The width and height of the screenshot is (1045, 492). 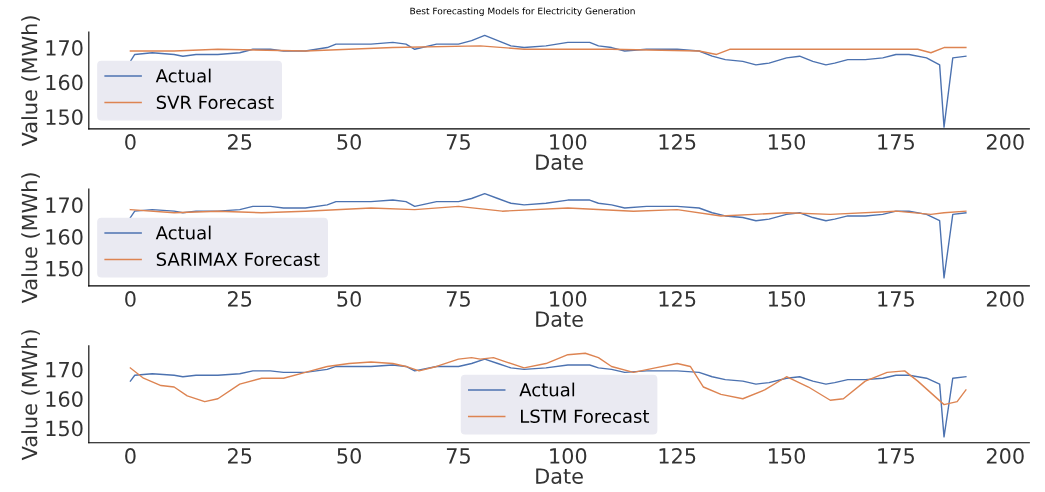 I want to click on chart-title: Best Forecasting Models for Electricity Generation, so click(x=522, y=12).